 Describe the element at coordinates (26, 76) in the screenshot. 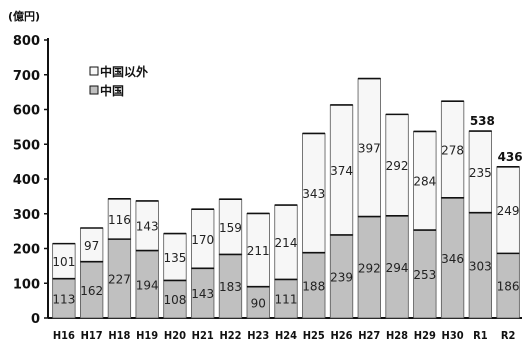

I see `y-tick-label: 700` at that location.